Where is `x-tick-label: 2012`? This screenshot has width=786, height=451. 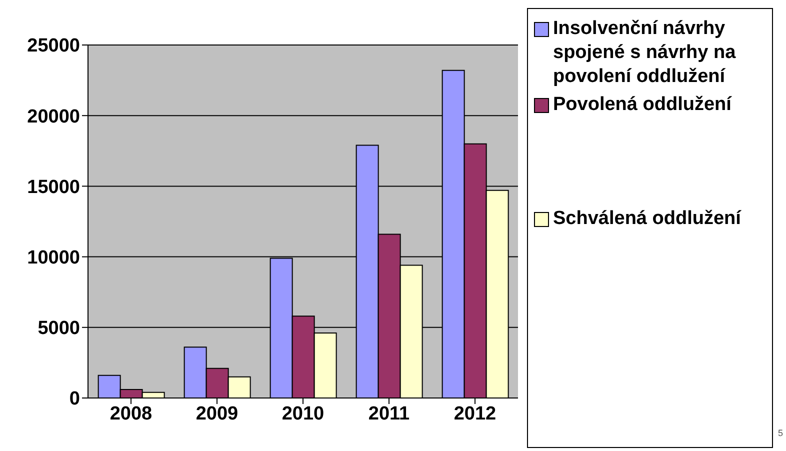 x-tick-label: 2012 is located at coordinates (475, 413).